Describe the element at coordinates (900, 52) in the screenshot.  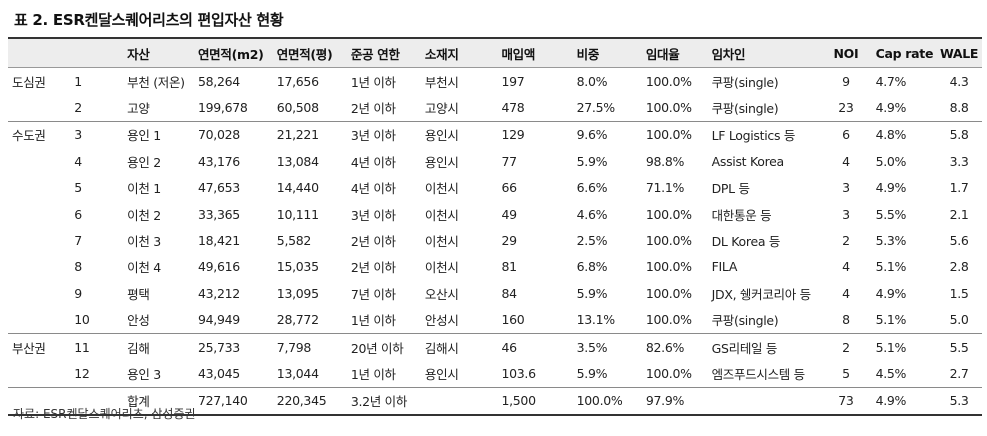
I see `header-cap-rate: Cap rate` at that location.